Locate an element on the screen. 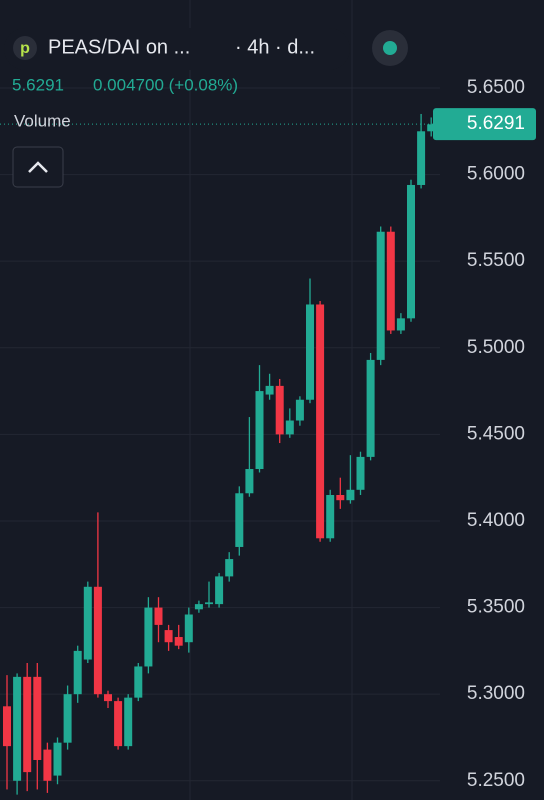 This screenshot has width=544, height=800. y-tick-label: 5.6500 is located at coordinates (496, 87).